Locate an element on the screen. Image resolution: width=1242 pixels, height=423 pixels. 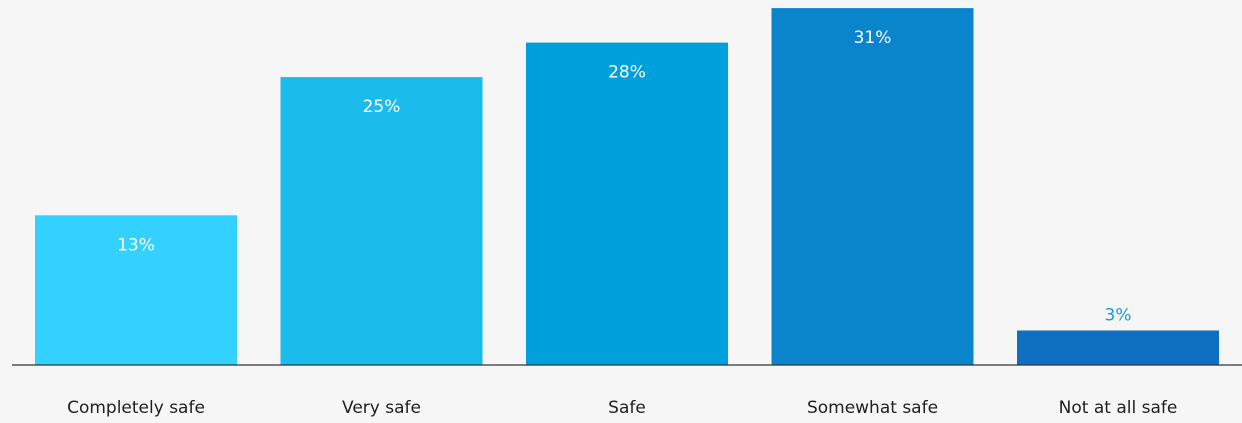
data-label-1: 25% is located at coordinates (382, 107).